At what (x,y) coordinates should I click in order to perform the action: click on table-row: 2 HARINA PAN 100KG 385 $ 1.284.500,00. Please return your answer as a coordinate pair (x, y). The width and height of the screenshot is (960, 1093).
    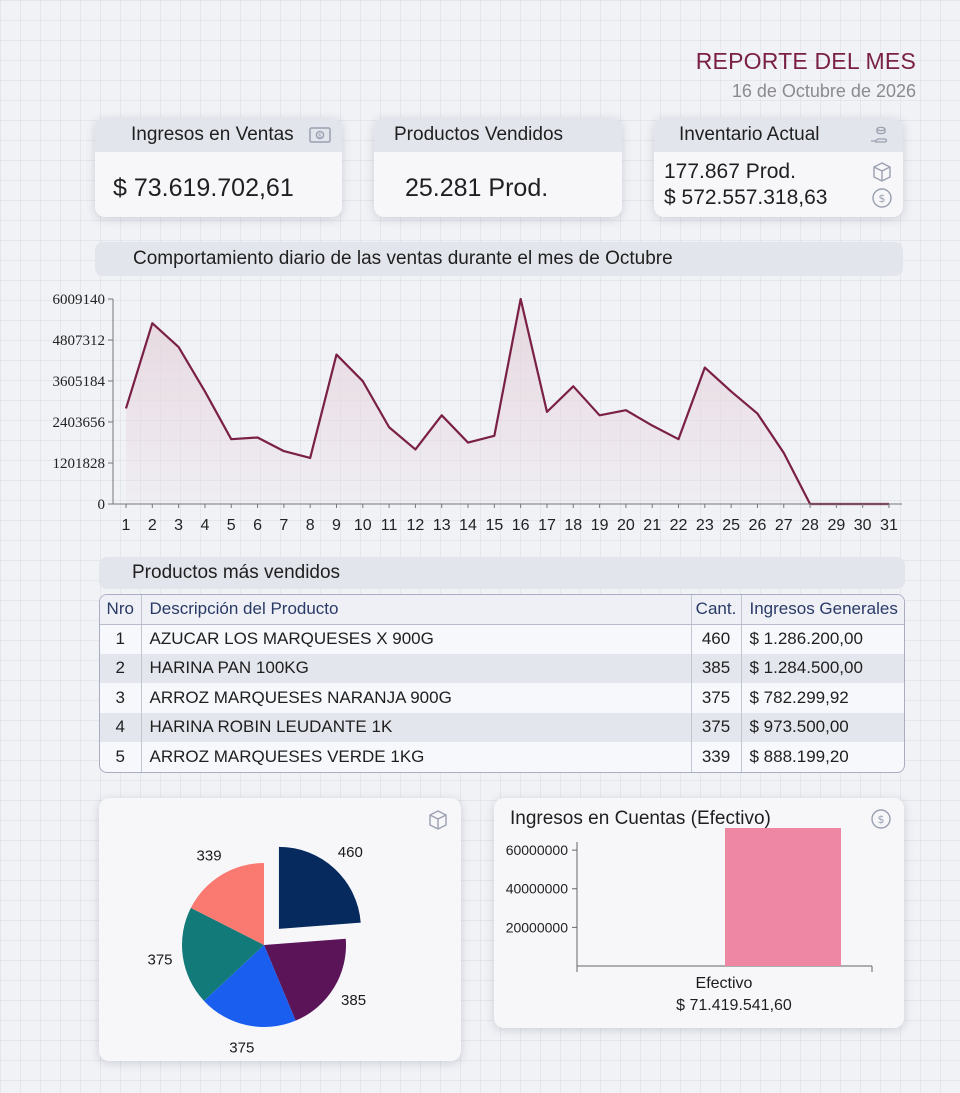
    Looking at the image, I should click on (502, 668).